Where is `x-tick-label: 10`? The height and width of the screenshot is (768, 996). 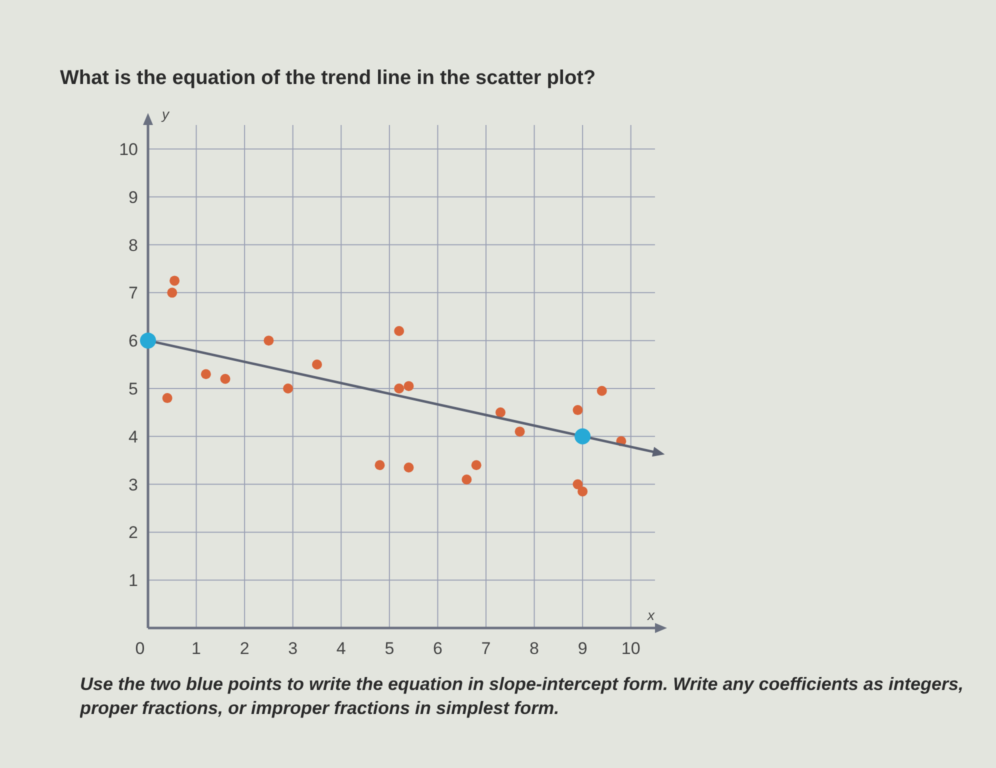
x-tick-label: 10 is located at coordinates (630, 648).